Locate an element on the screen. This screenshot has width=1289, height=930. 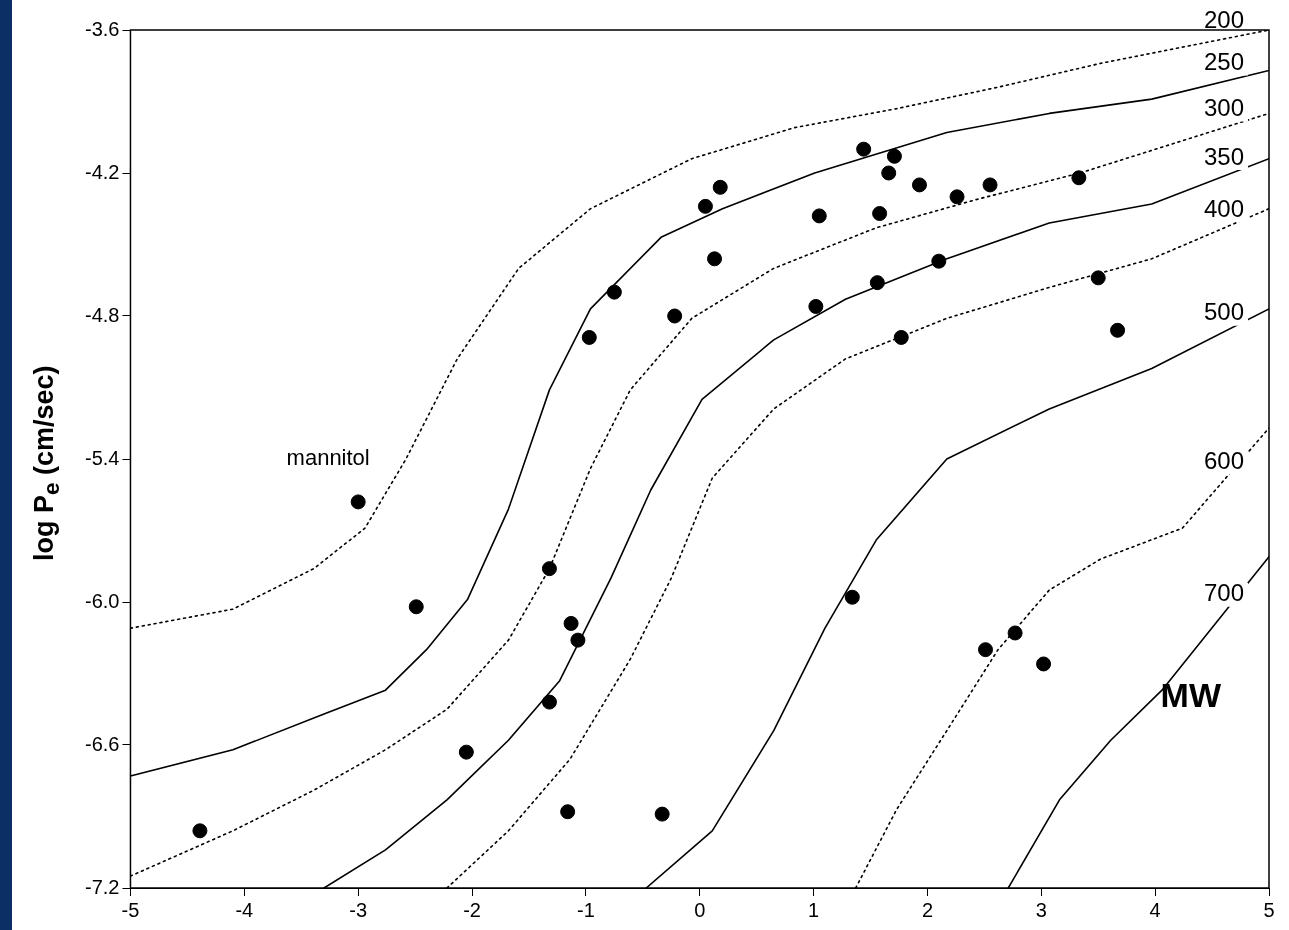
x-tick-label: -1 is located at coordinates (585, 909).